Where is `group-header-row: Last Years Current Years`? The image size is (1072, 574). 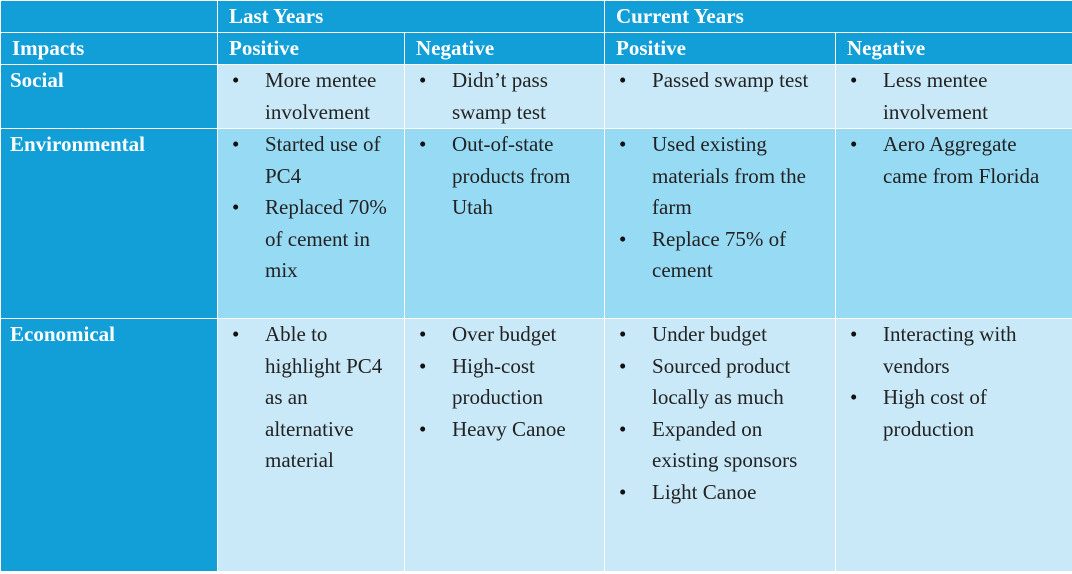
group-header-row: Last Years Current Years is located at coordinates (536, 16).